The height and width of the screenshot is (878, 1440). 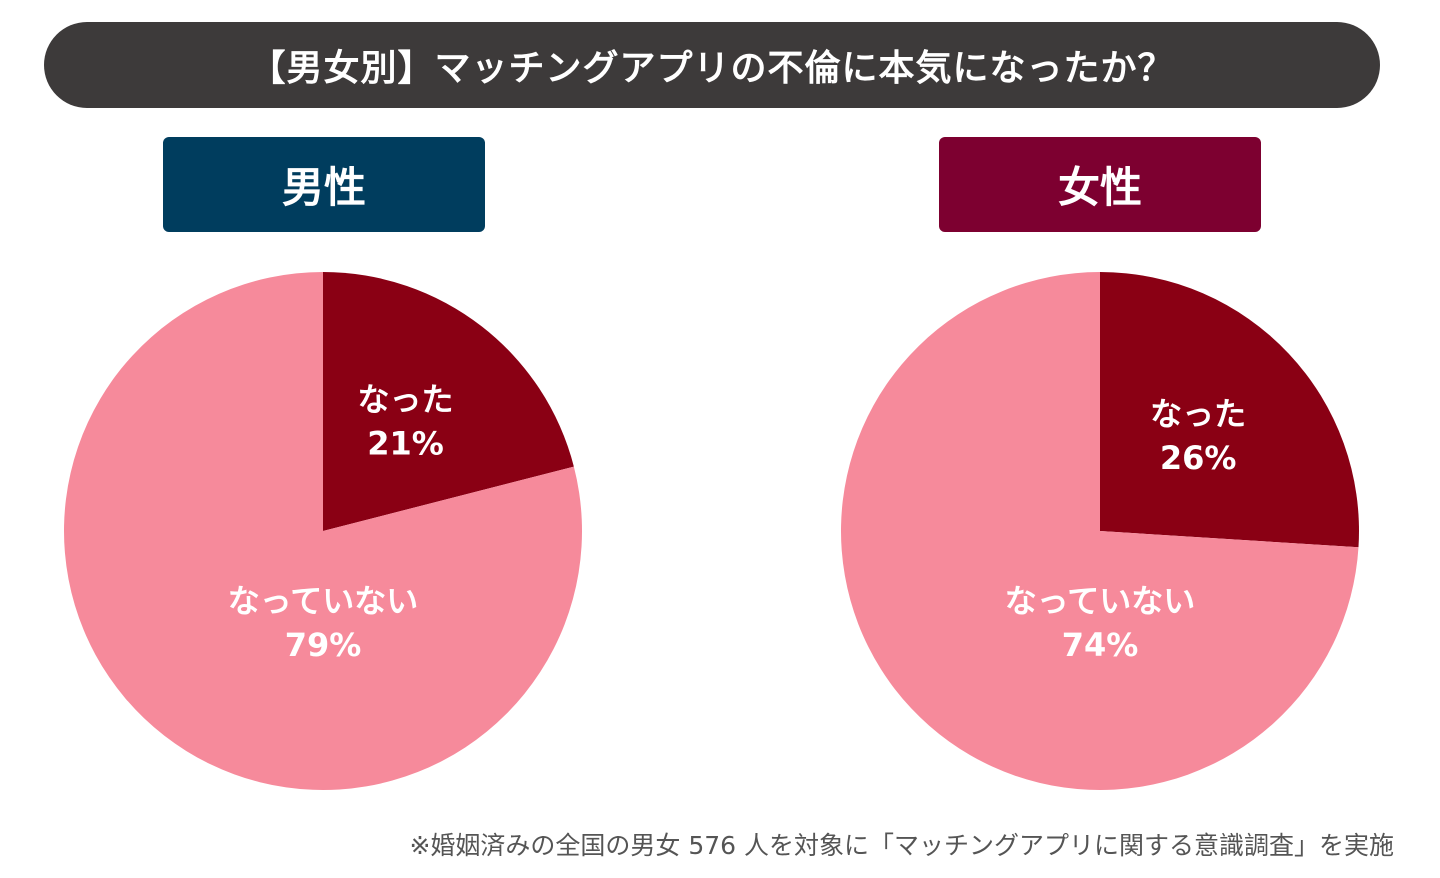 I want to click on chart-title: 【男女別】マッチングアプリの不倫に本気になったか？, so click(x=712, y=65).